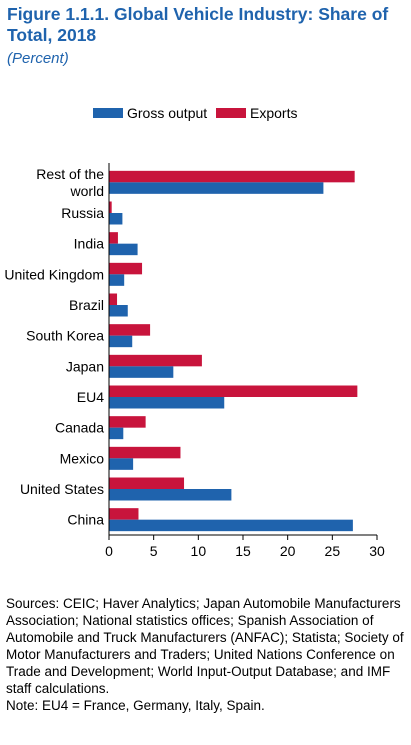 The image size is (411, 745). Describe the element at coordinates (85, 366) in the screenshot. I see `category-label-japan: Japan` at that location.